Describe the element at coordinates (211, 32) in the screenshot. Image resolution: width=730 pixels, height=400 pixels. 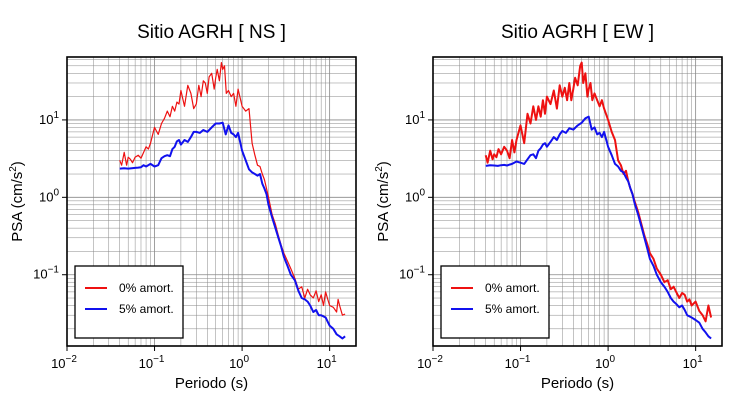
I see `chart-title: Sitio AGRH [ NS ]` at that location.